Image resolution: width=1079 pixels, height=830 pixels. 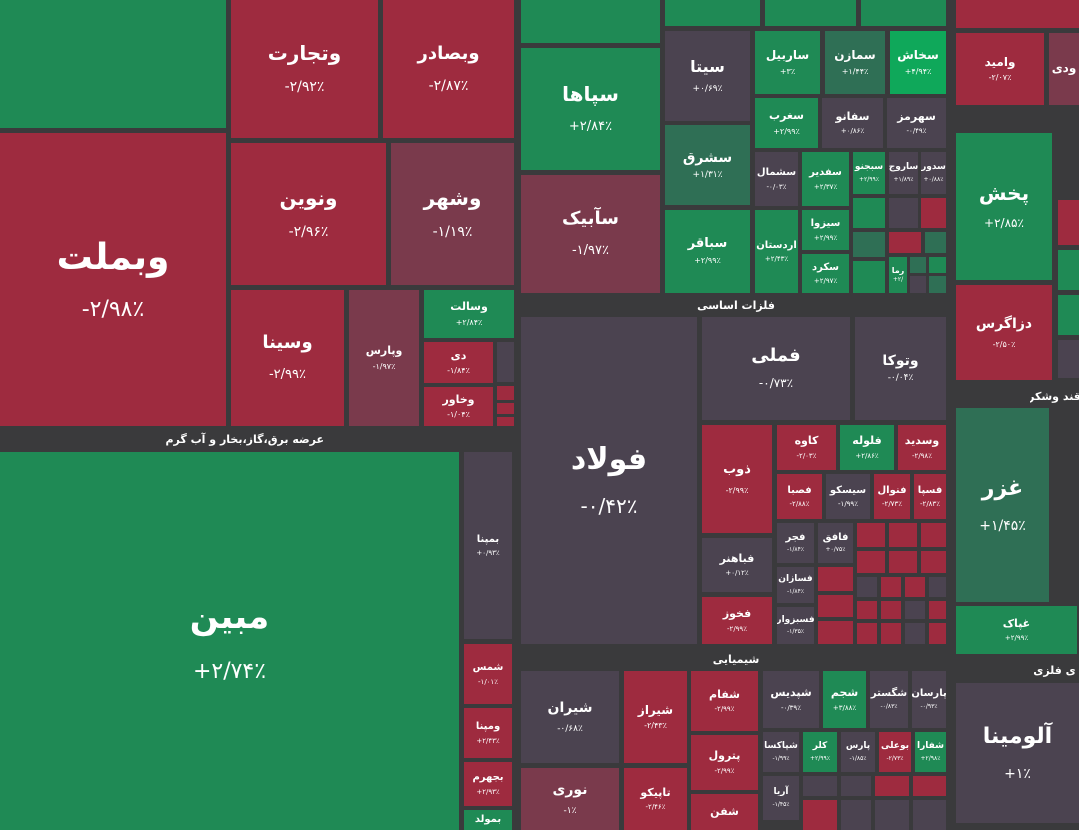 I want to click on stock-tile: دزاگرس -۲/۵۰٪, so click(x=1004, y=332).